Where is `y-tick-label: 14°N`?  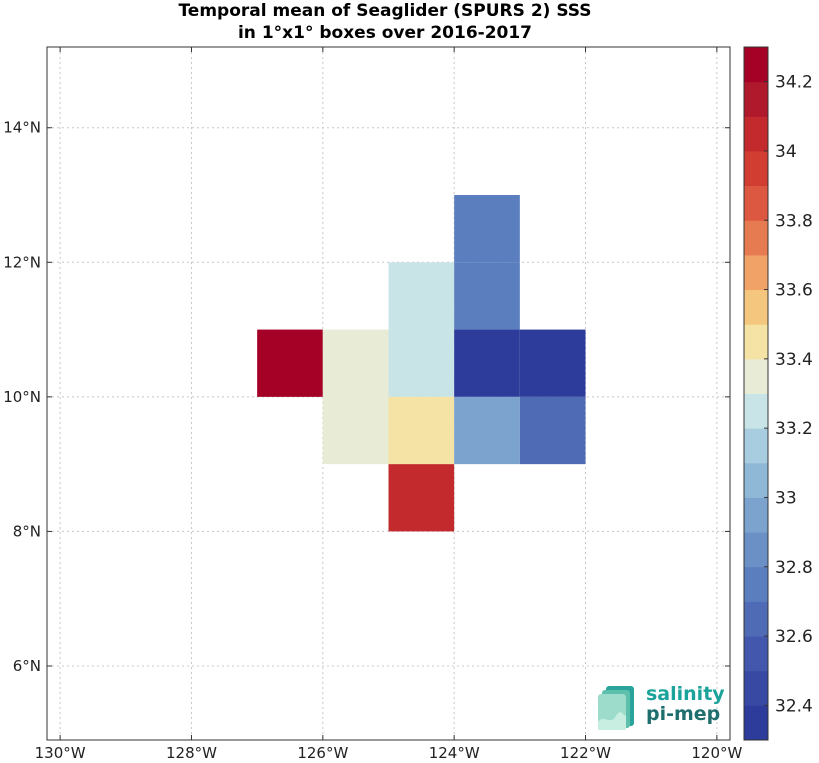
y-tick-label: 14°N is located at coordinates (22, 128).